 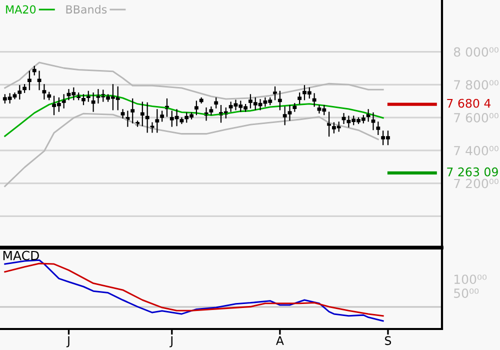 I want to click on y-tick-label: 7 600⁰⁰, so click(x=476, y=117).